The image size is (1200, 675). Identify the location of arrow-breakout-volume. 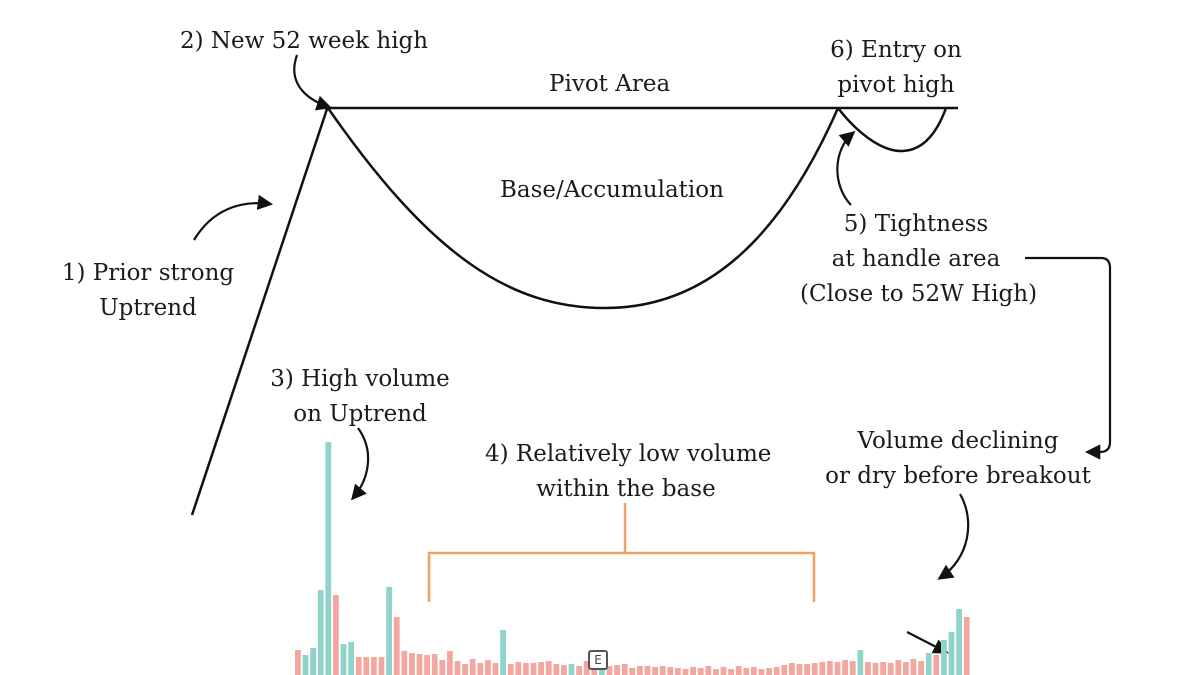
(927, 642).